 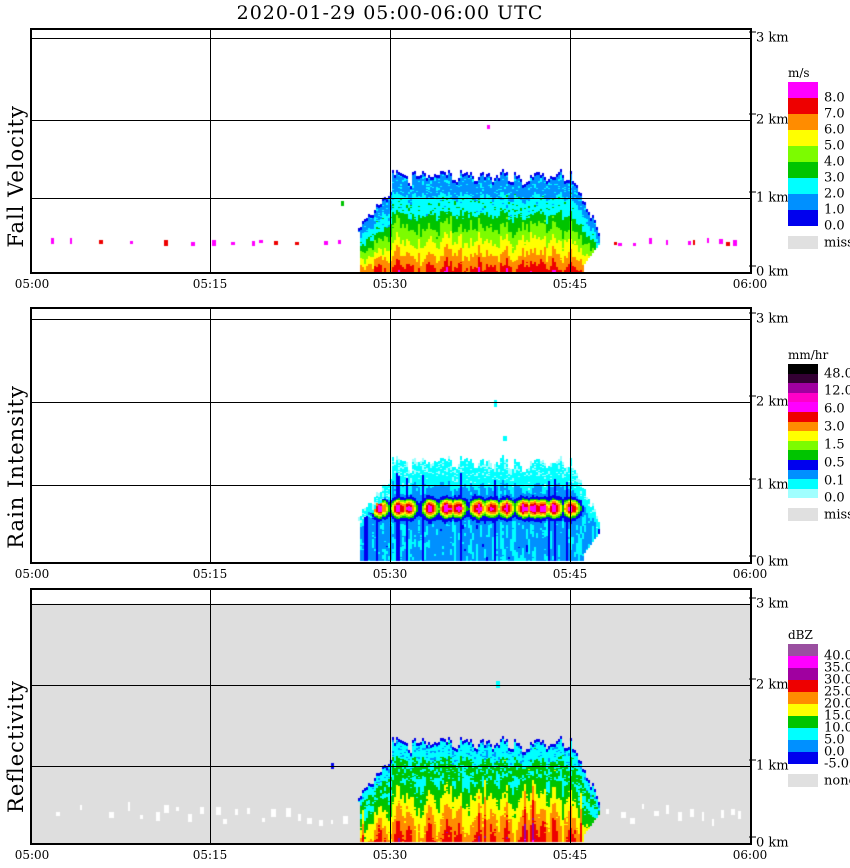 What do you see at coordinates (32, 284) in the screenshot?
I see `xtick-p1-0500: 05:00` at bounding box center [32, 284].